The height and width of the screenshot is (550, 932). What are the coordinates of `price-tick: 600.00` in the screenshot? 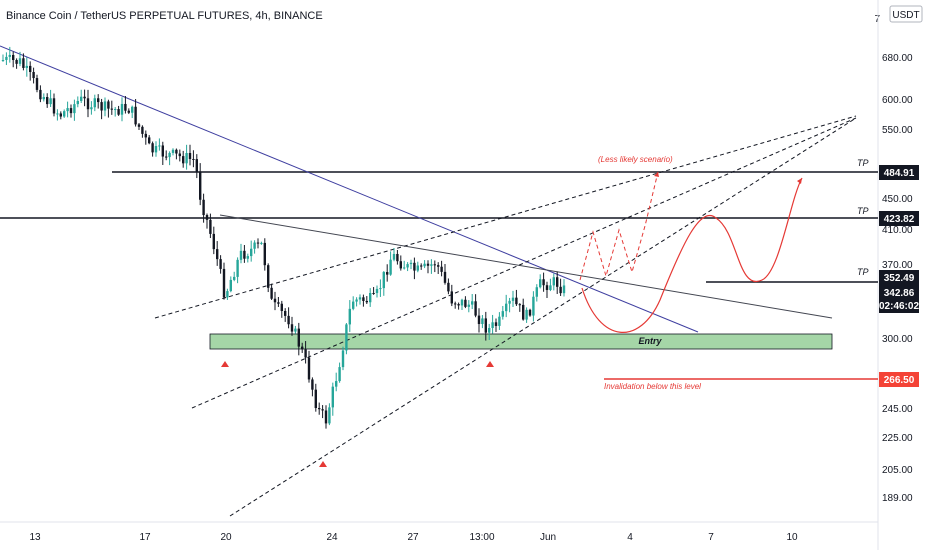 It's located at (897, 100).